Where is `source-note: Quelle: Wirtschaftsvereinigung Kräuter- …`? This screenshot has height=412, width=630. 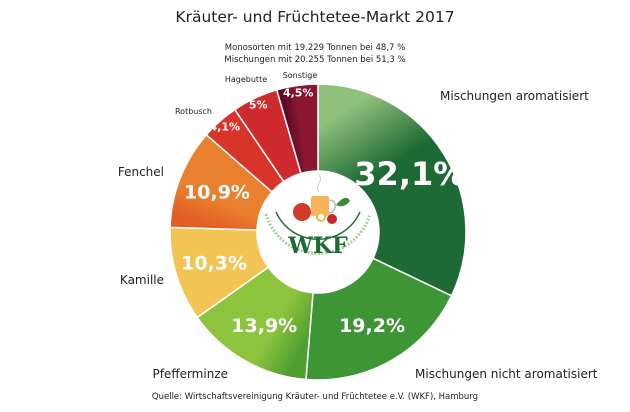 source-note: Quelle: Wirtschaftsvereinigung Kräuter- … is located at coordinates (315, 397).